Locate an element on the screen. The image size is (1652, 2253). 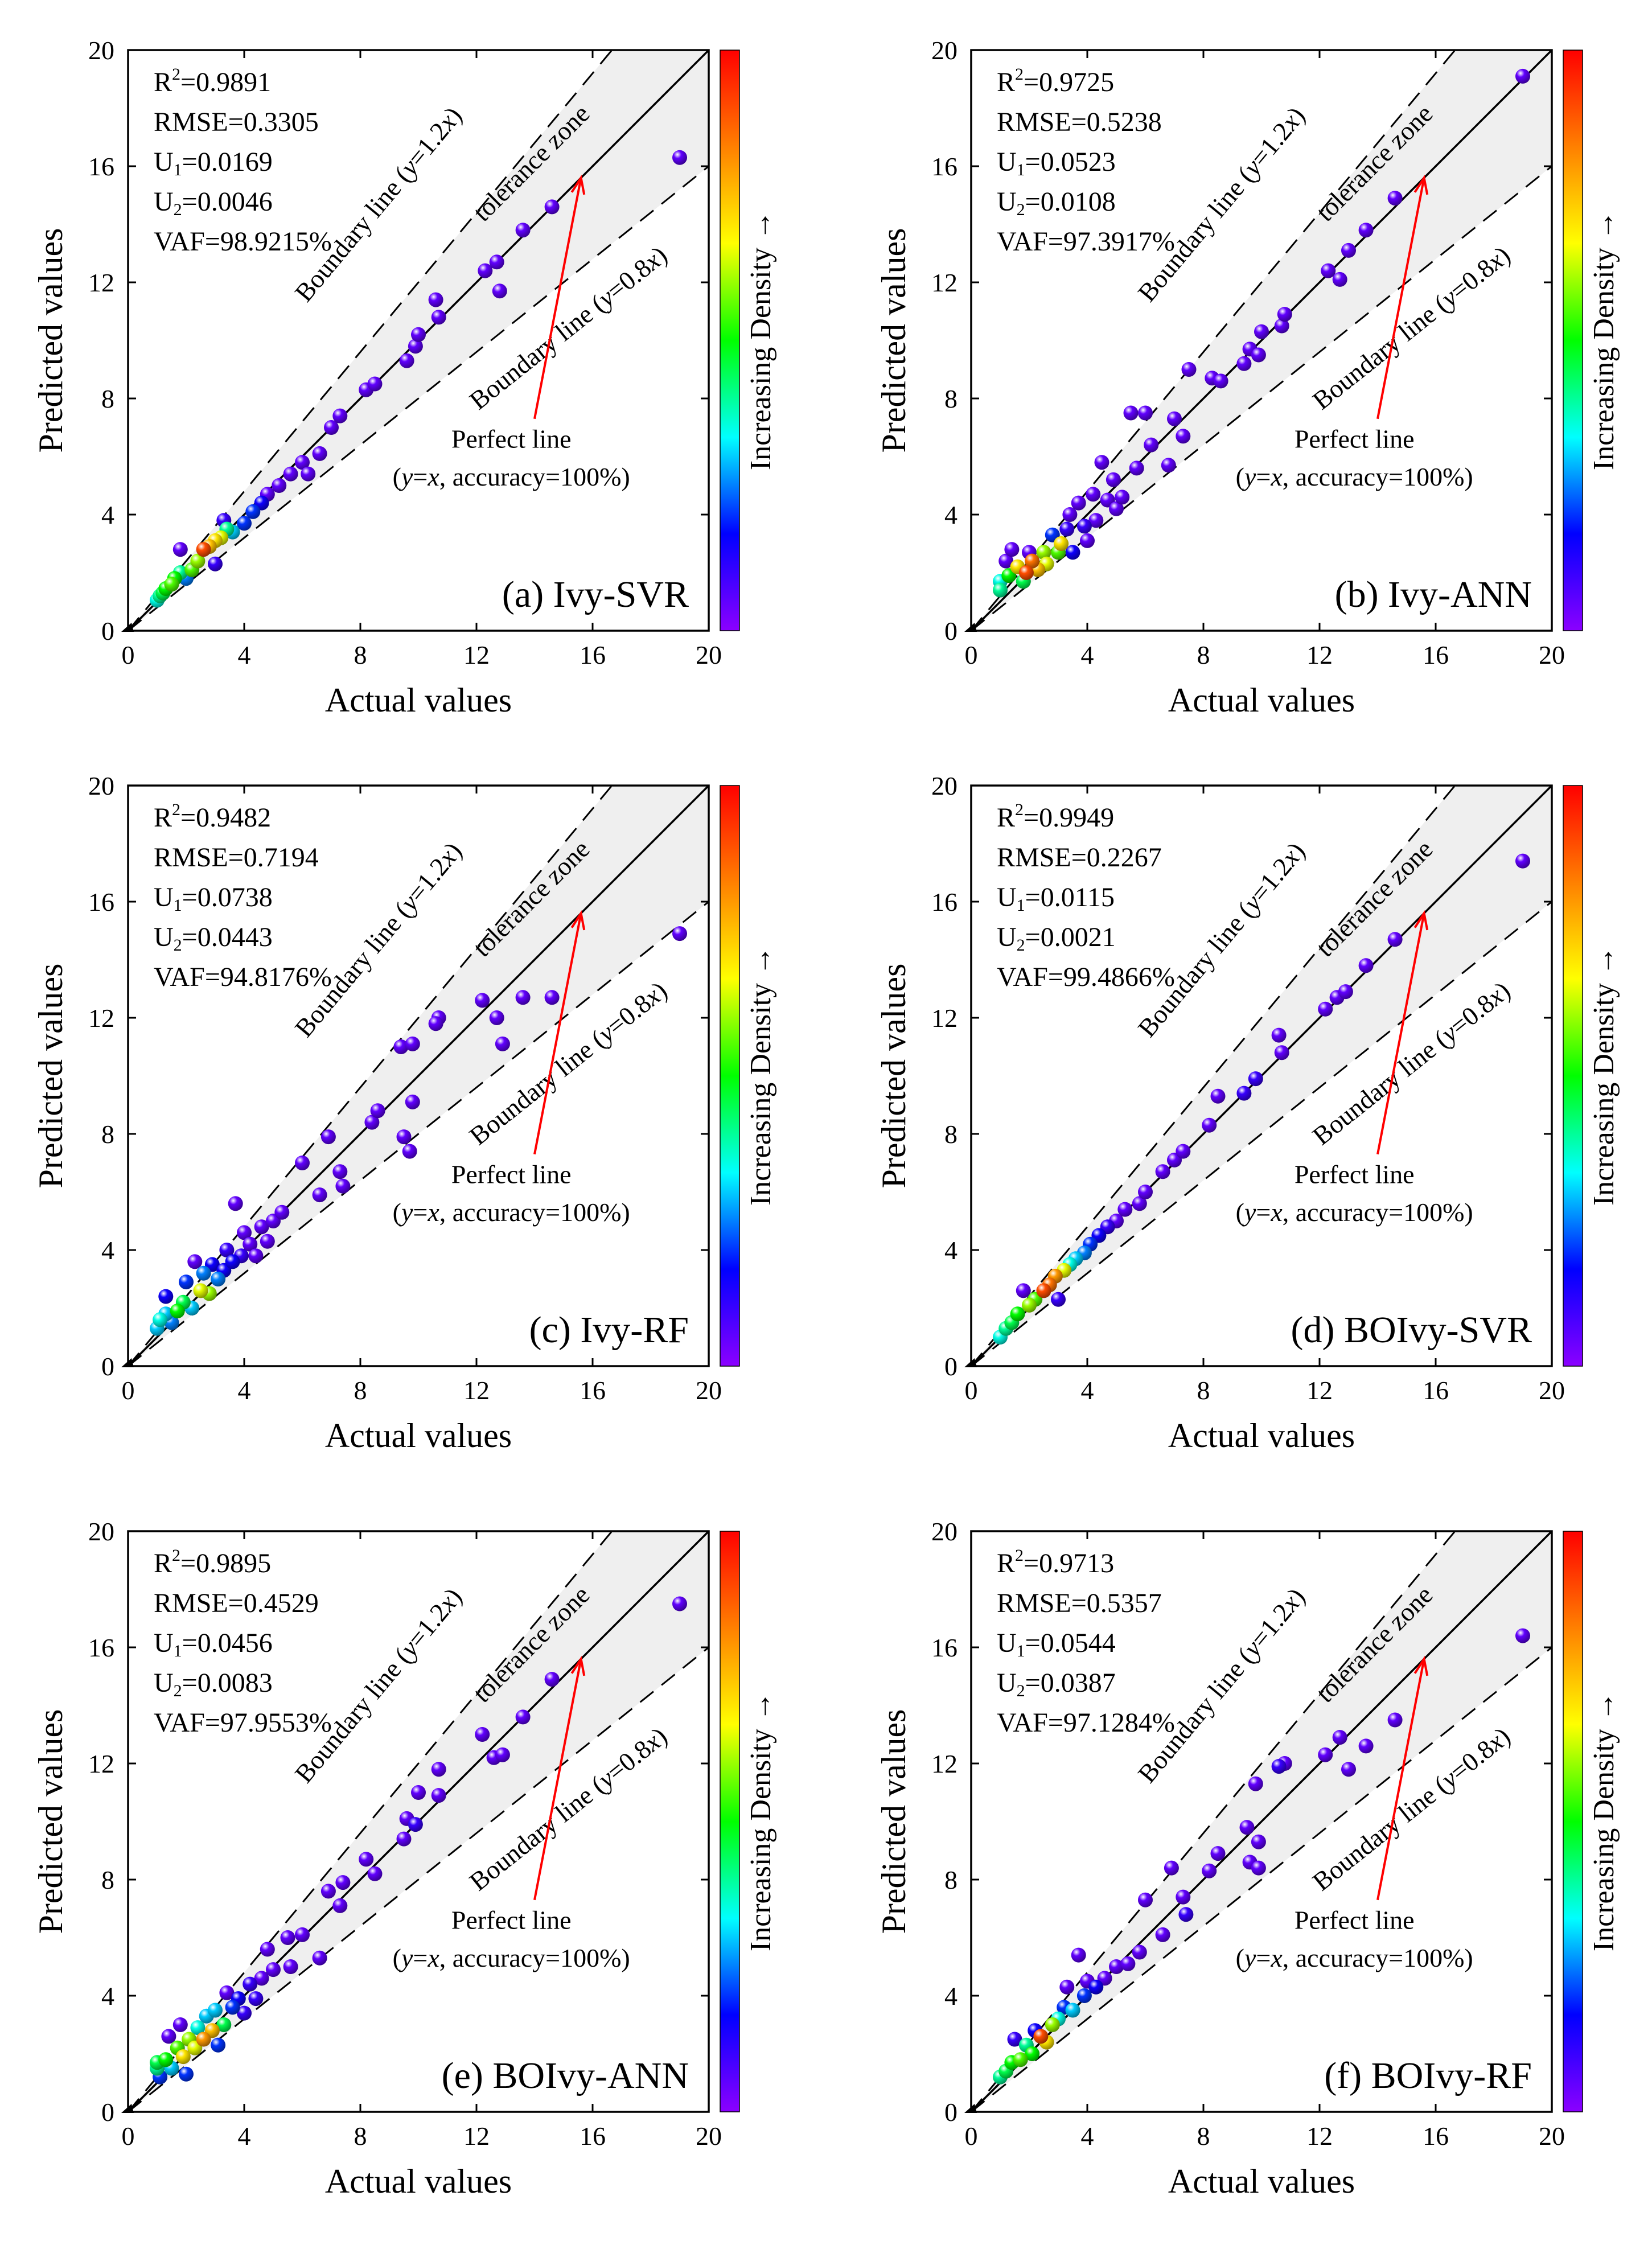
y-tick-label: 4 is located at coordinates (950, 514).